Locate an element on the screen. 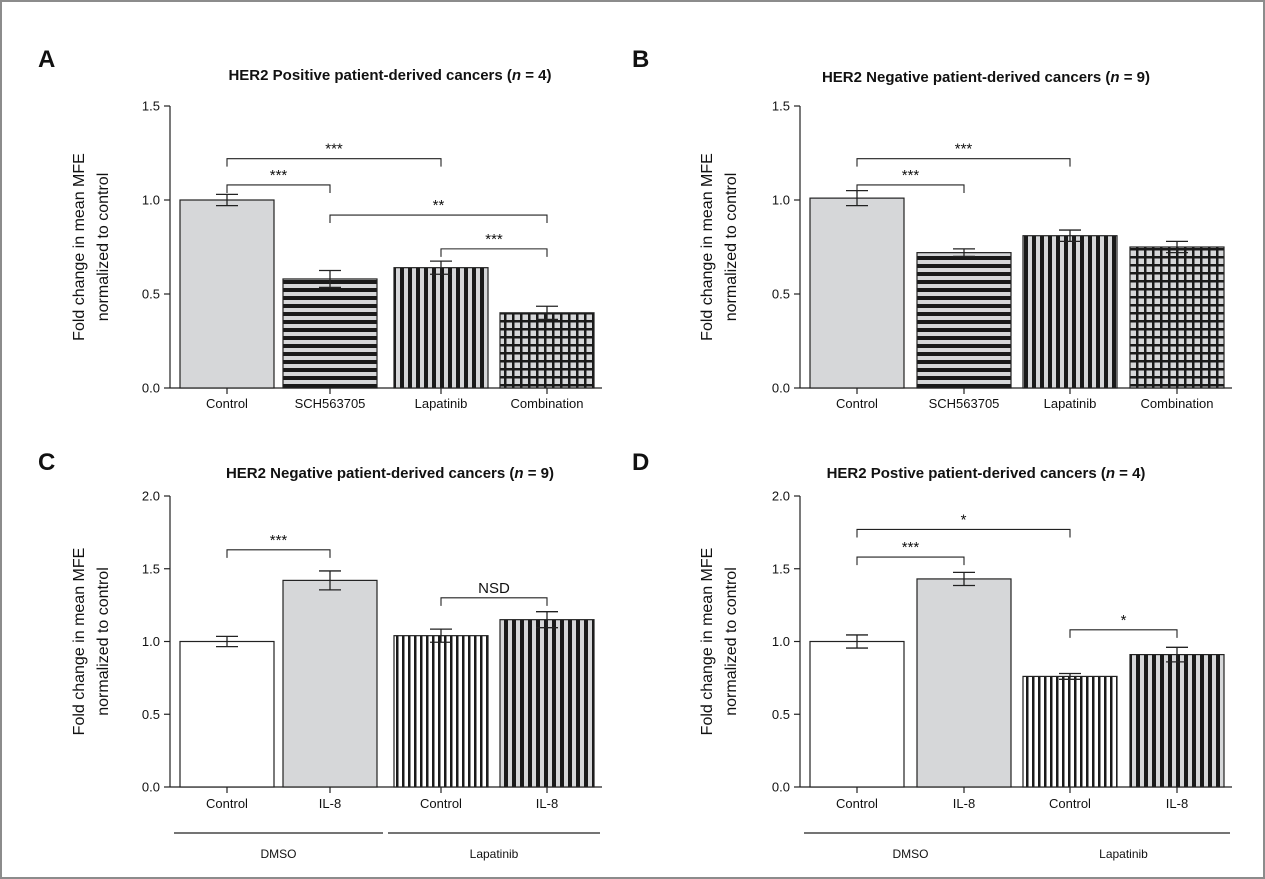 The image size is (1265, 879). significance-bracket: NSD is located at coordinates (494, 593).